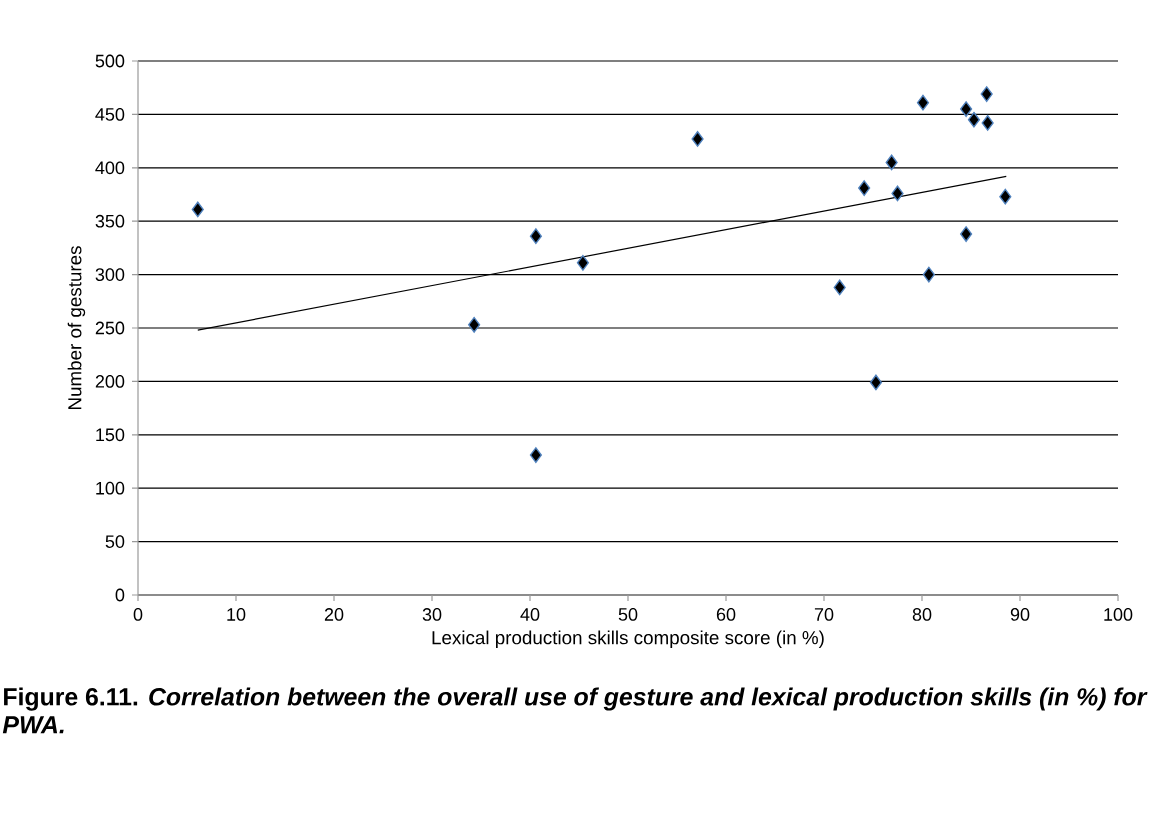  What do you see at coordinates (110, 168) in the screenshot?
I see `y-tick-label: 400` at bounding box center [110, 168].